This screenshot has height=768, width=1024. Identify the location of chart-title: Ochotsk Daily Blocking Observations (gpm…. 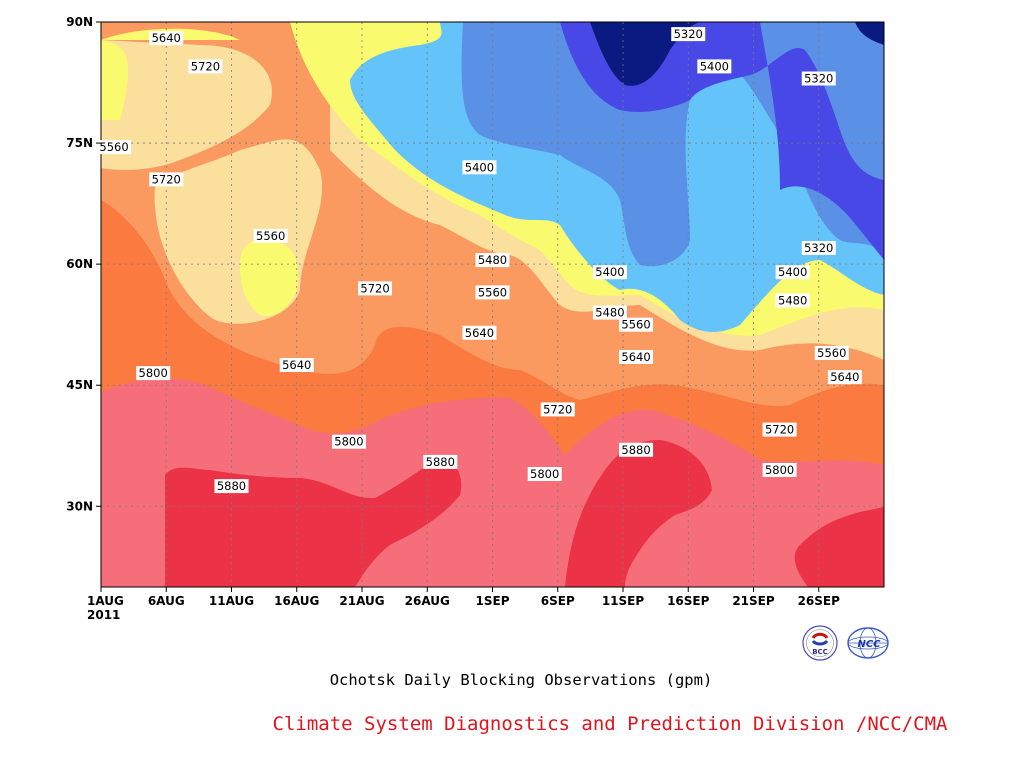
(521, 680).